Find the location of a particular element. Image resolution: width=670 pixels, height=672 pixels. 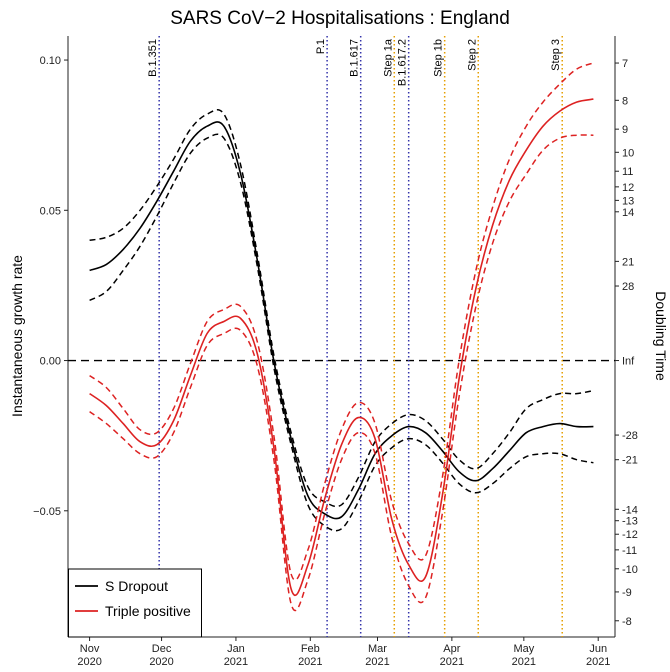

legend-label: S Dropout is located at coordinates (136, 586).